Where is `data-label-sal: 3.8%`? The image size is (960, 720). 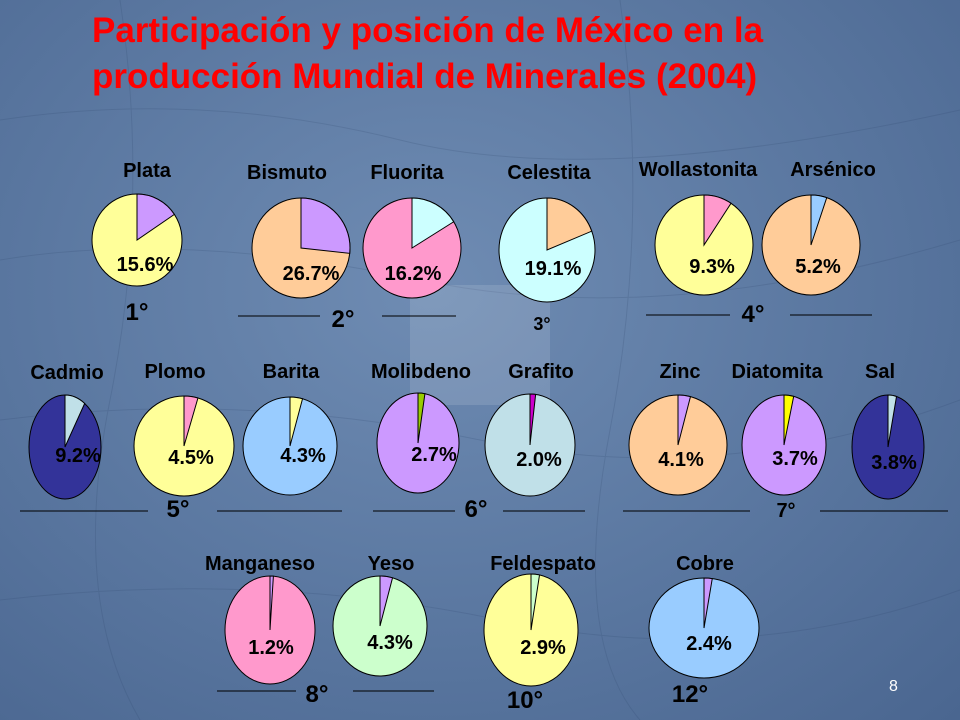
data-label-sal: 3.8% is located at coordinates (894, 463).